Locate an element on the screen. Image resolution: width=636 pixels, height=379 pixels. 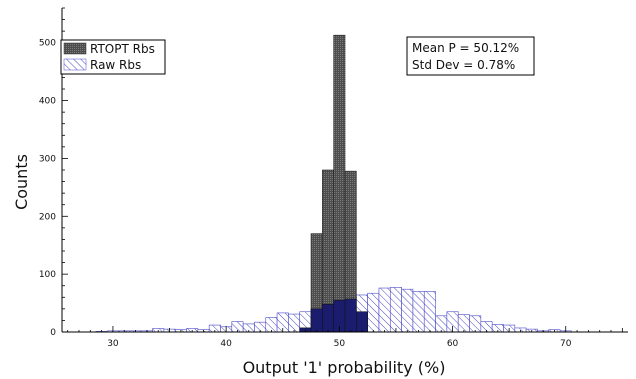
legend-swatch-rtopt-rbs is located at coordinates (75, 48).